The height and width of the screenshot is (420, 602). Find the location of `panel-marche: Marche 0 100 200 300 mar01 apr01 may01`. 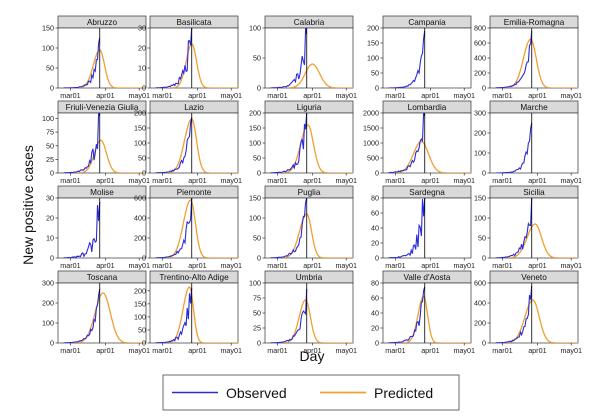

panel-marche: Marche 0 100 200 300 mar01 apr01 may01 is located at coordinates (528, 142).